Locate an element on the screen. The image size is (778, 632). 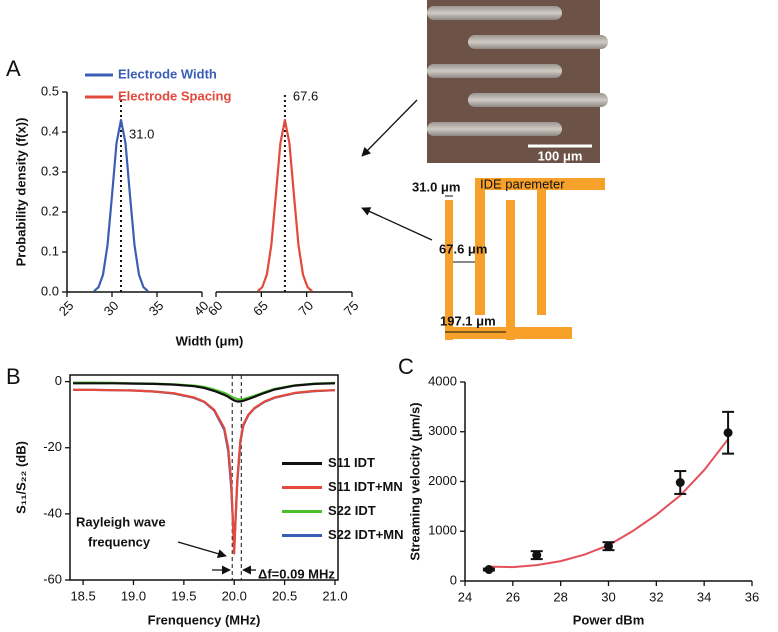
diagram-title: IDE paremeter is located at coordinates (522, 183).